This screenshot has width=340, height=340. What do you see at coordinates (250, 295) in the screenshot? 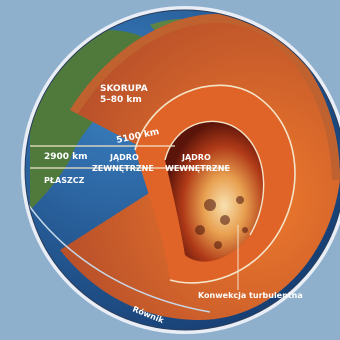
I see `convection-label: Konwekcja turbulentna` at bounding box center [250, 295].